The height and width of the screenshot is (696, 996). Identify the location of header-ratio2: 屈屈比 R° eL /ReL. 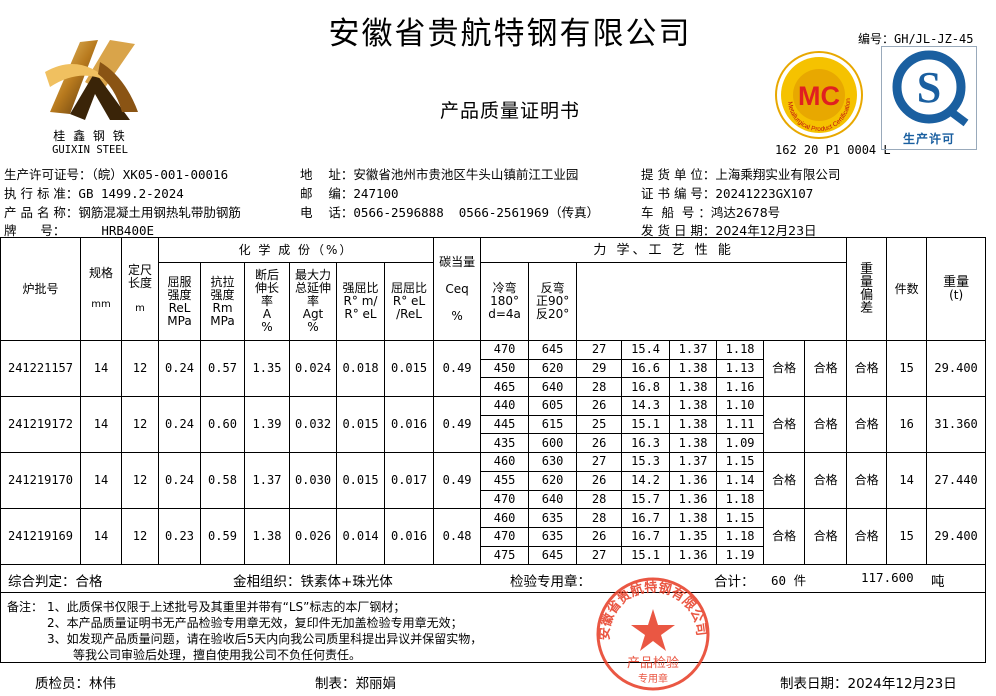
(409, 301).